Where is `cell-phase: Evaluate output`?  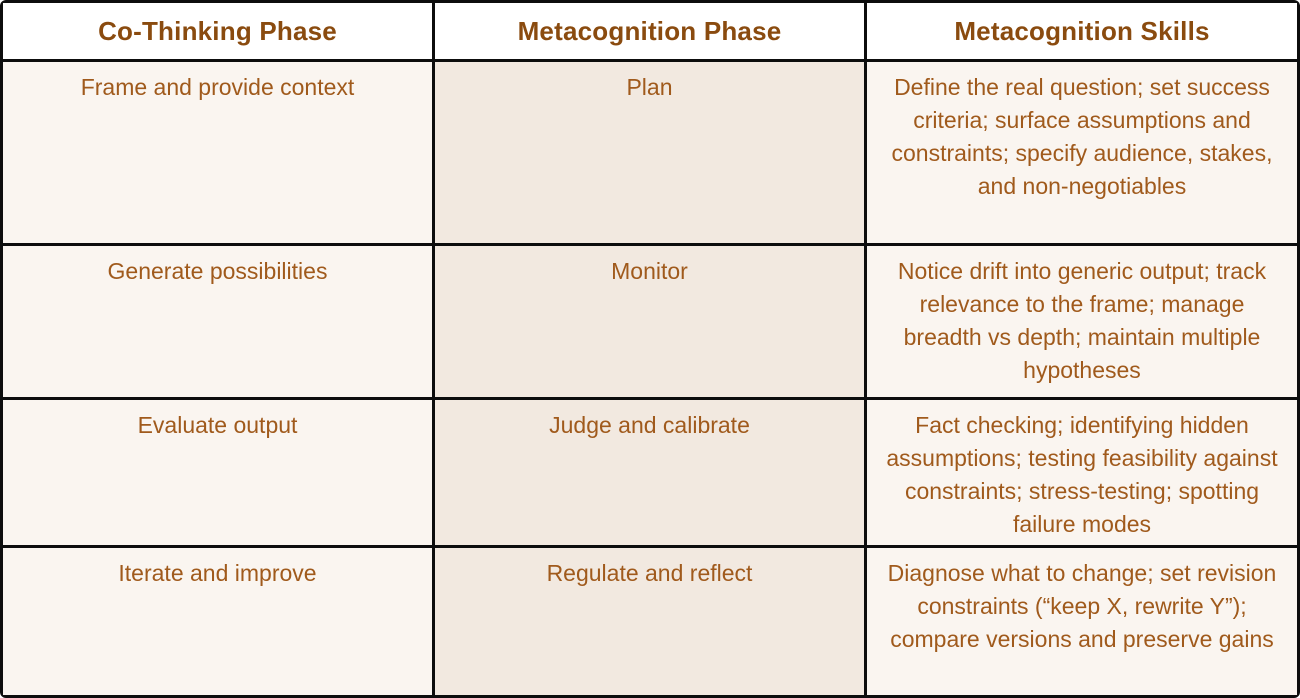
cell-phase: Evaluate output is located at coordinates (217, 472).